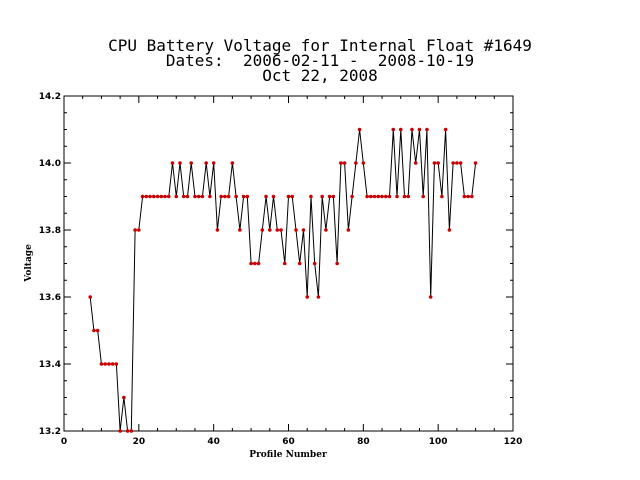 This screenshot has width=640, height=480. What do you see at coordinates (50, 164) in the screenshot?
I see `y-tick-label: 14.0` at bounding box center [50, 164].